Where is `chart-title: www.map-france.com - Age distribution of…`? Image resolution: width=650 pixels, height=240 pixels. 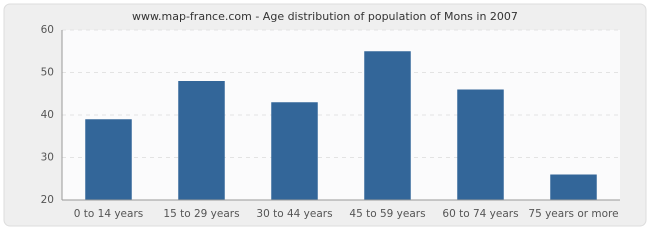 chart-title: www.map-france.com - Age distribution of… is located at coordinates (325, 16).